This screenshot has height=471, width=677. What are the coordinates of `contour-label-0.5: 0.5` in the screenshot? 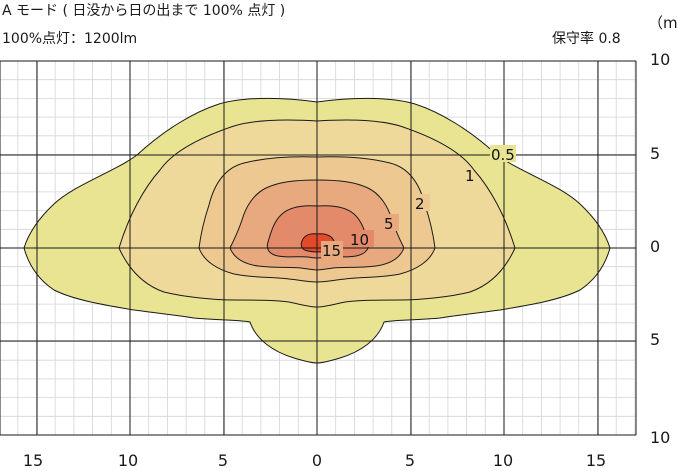 It's located at (503, 155).